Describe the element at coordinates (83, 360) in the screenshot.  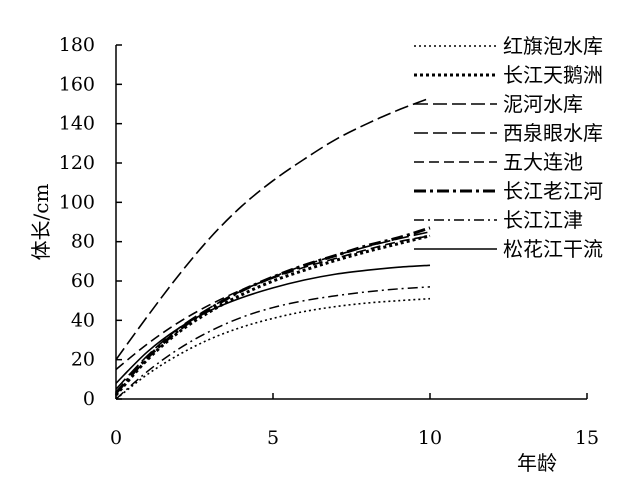
I see `y-tick-label: 20` at that location.